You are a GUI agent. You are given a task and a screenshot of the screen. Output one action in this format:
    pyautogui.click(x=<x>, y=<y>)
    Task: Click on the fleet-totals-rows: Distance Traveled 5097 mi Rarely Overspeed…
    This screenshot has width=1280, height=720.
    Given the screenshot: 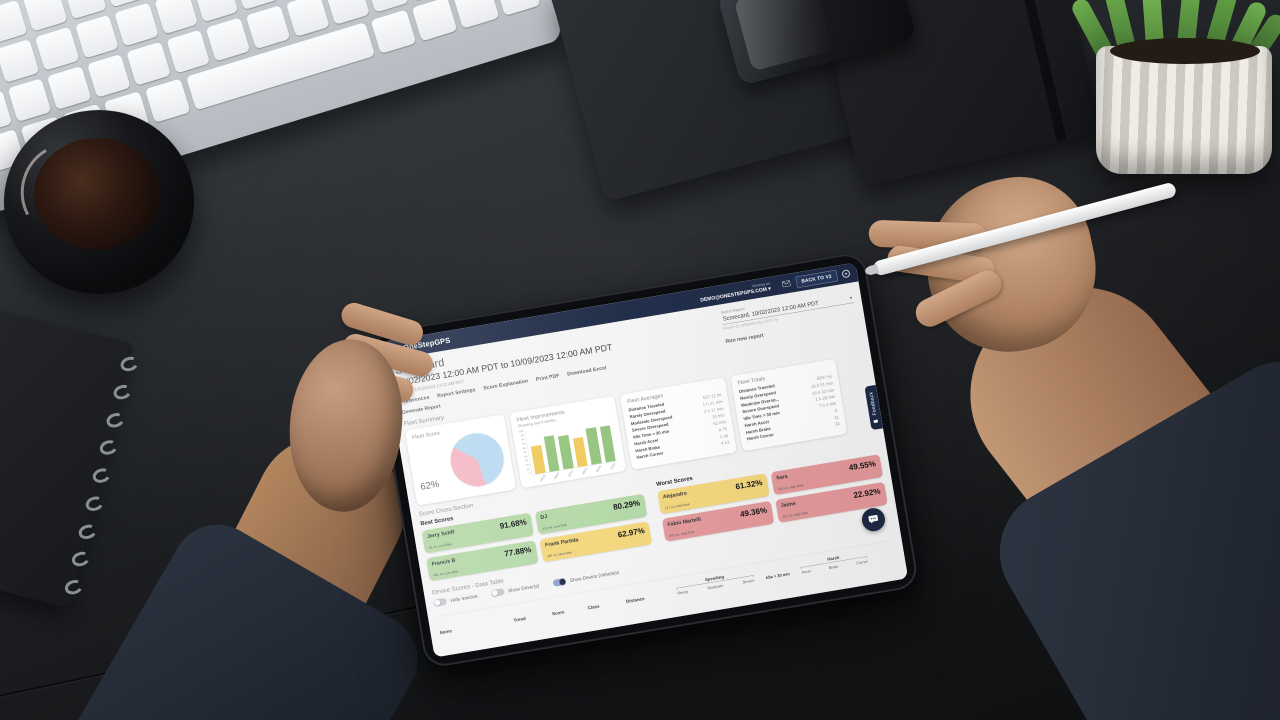 What is the action you would take?
    pyautogui.click(x=789, y=408)
    